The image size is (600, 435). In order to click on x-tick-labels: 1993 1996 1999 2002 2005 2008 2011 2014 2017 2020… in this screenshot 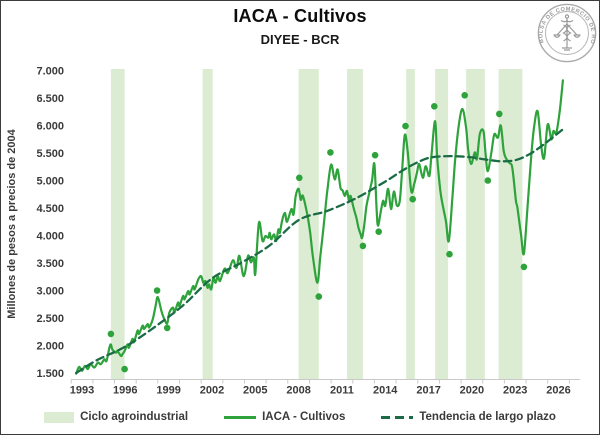, I will do `click(320, 391)`.